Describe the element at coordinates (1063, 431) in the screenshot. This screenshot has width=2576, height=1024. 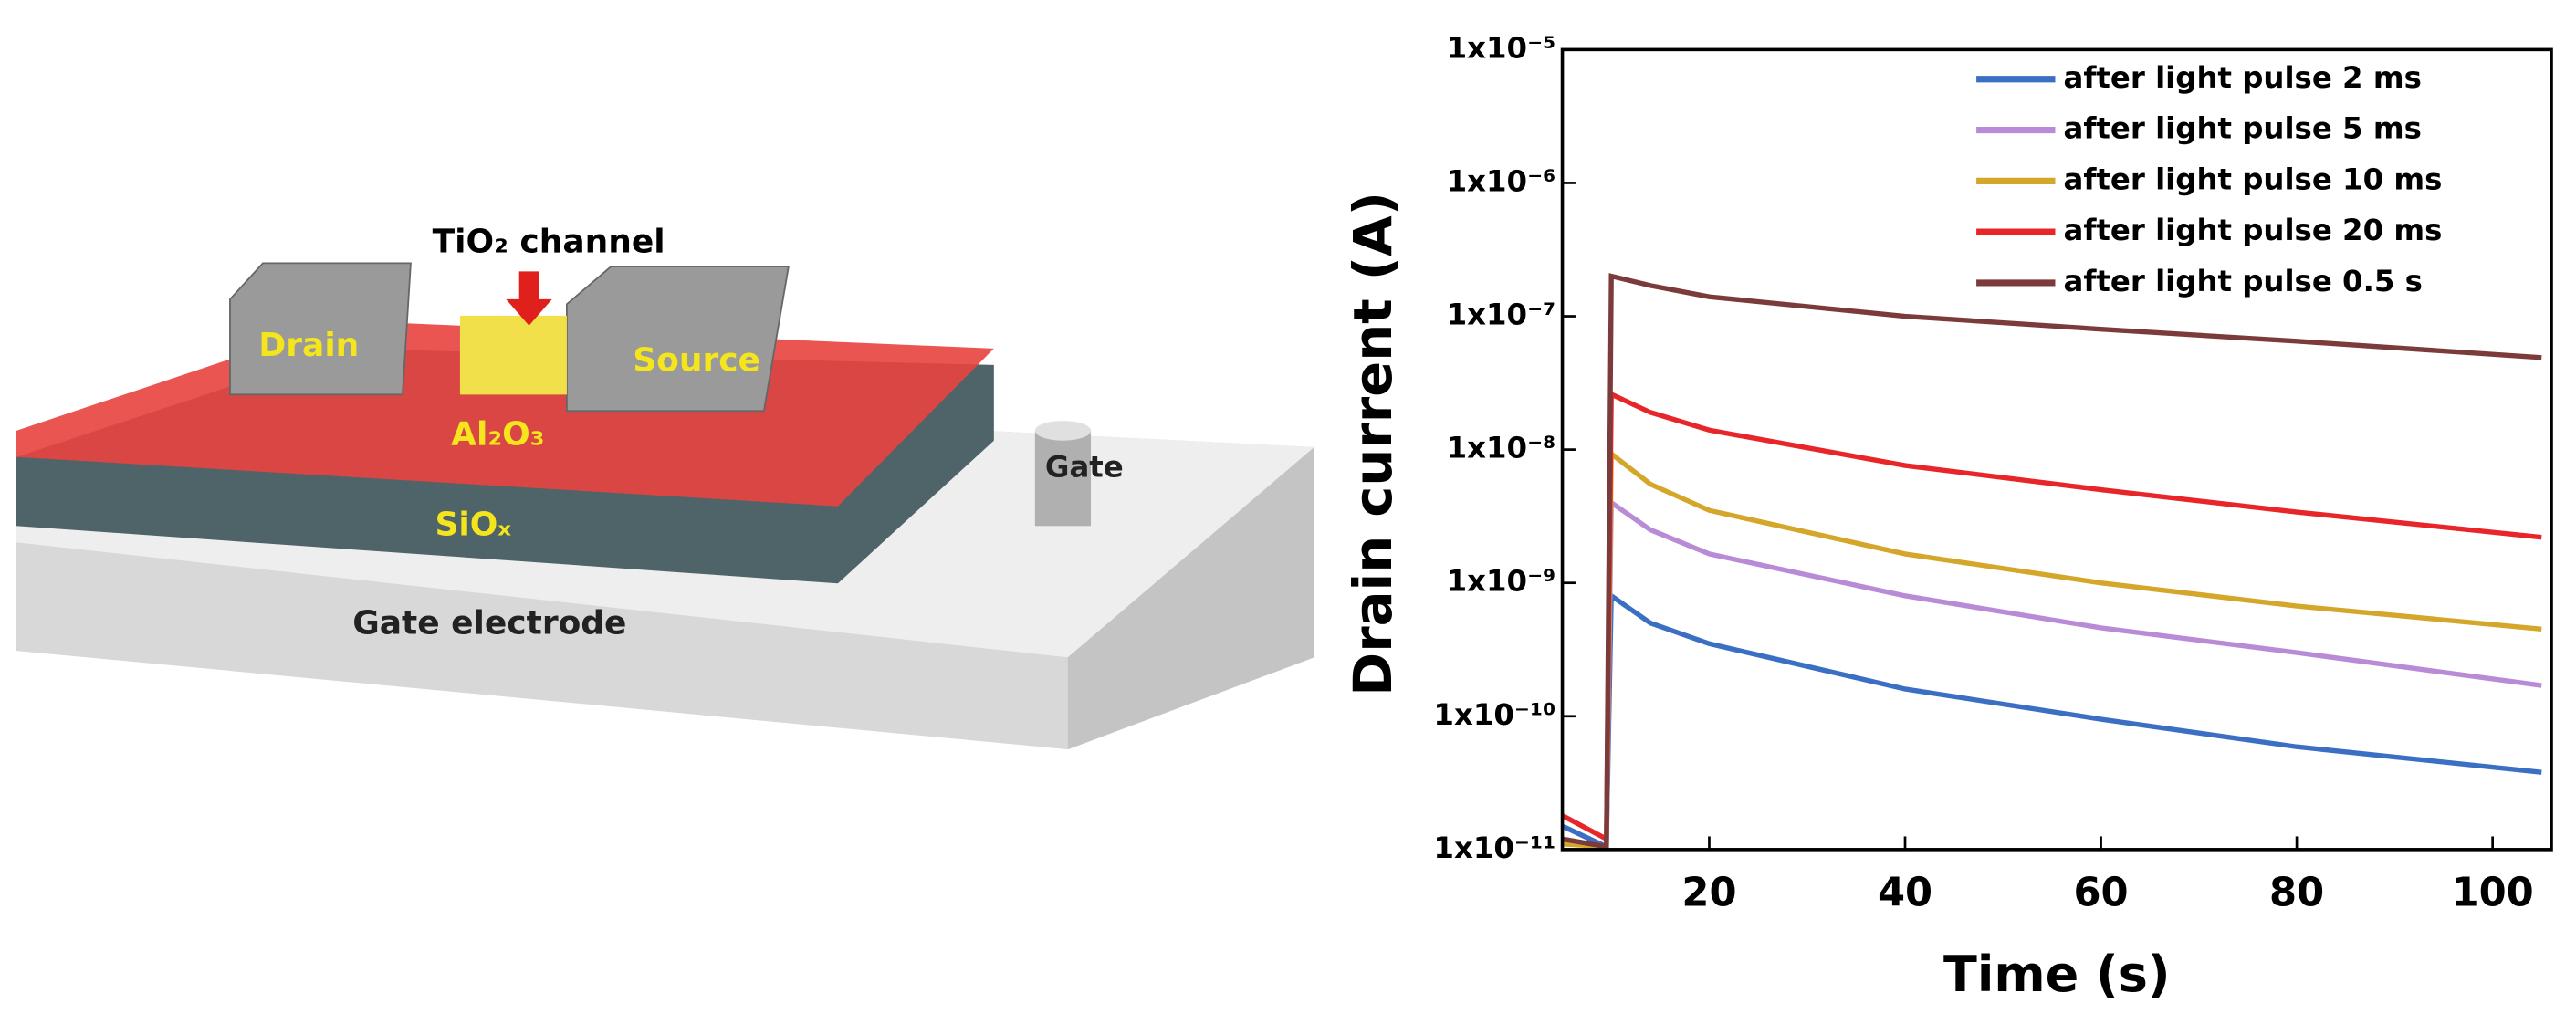
I see `gate-pad-top` at that location.